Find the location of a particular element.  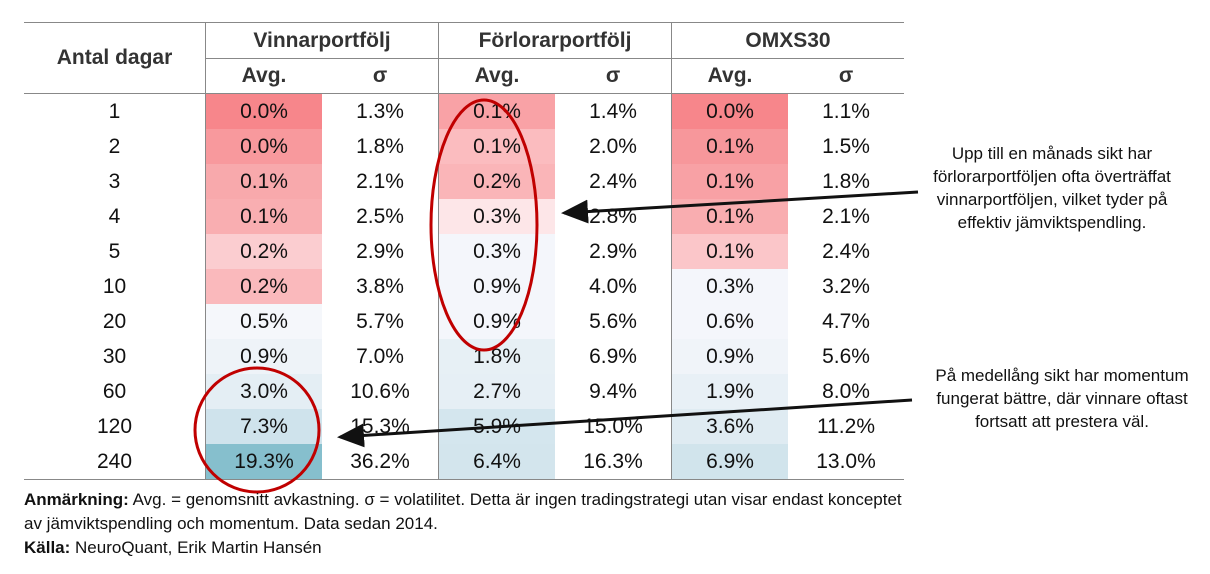

table-row: 20 0.5% 5.7% 0.9% 5.6% 0.6% 4.7% is located at coordinates (464, 321).